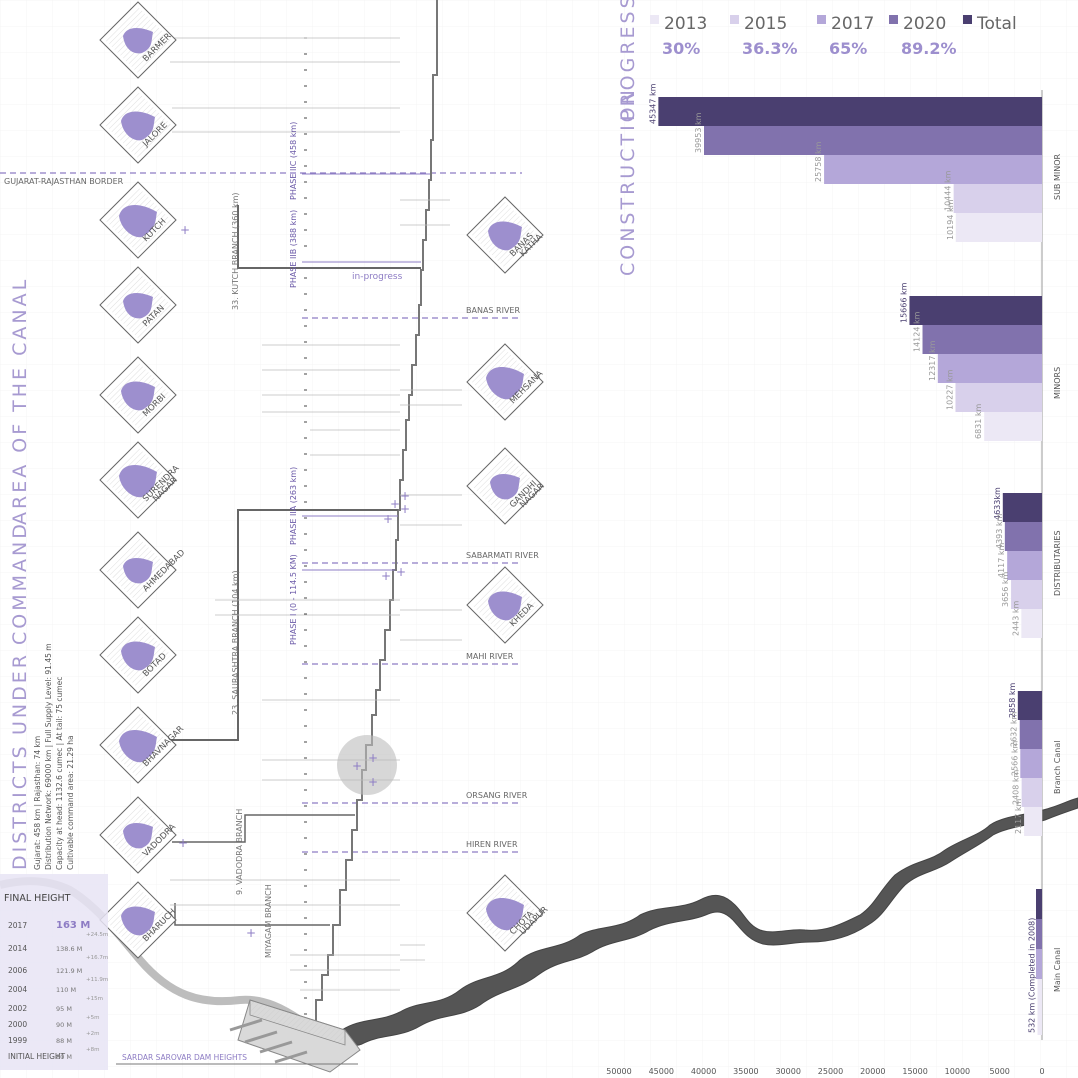 The image size is (1078, 1078). I want to click on dam-height-increment: +15m, so click(94, 999).